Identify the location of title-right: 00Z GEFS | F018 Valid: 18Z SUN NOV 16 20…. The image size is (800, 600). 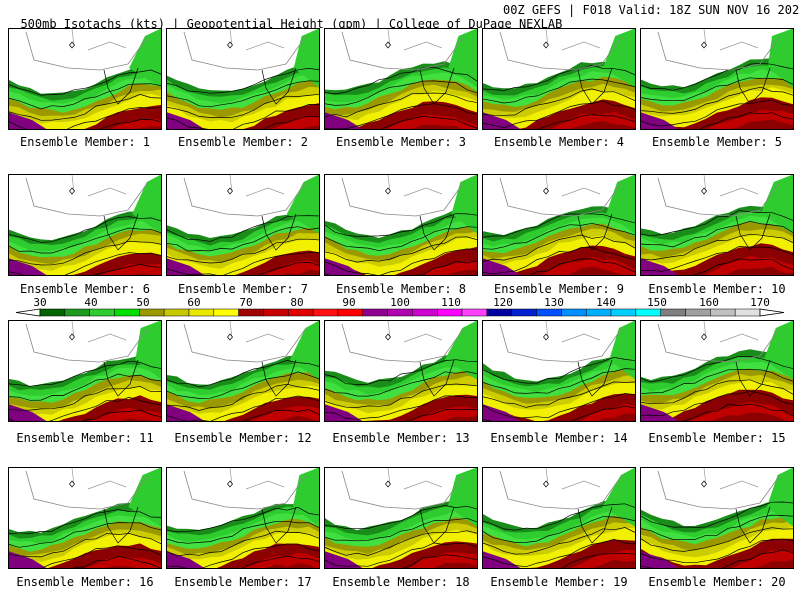
(651, 10).